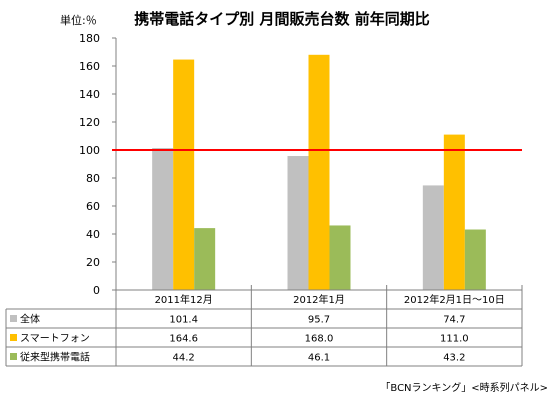 This screenshot has width=560, height=400. What do you see at coordinates (78, 20) in the screenshot?
I see `unit-label: 単位:％` at bounding box center [78, 20].